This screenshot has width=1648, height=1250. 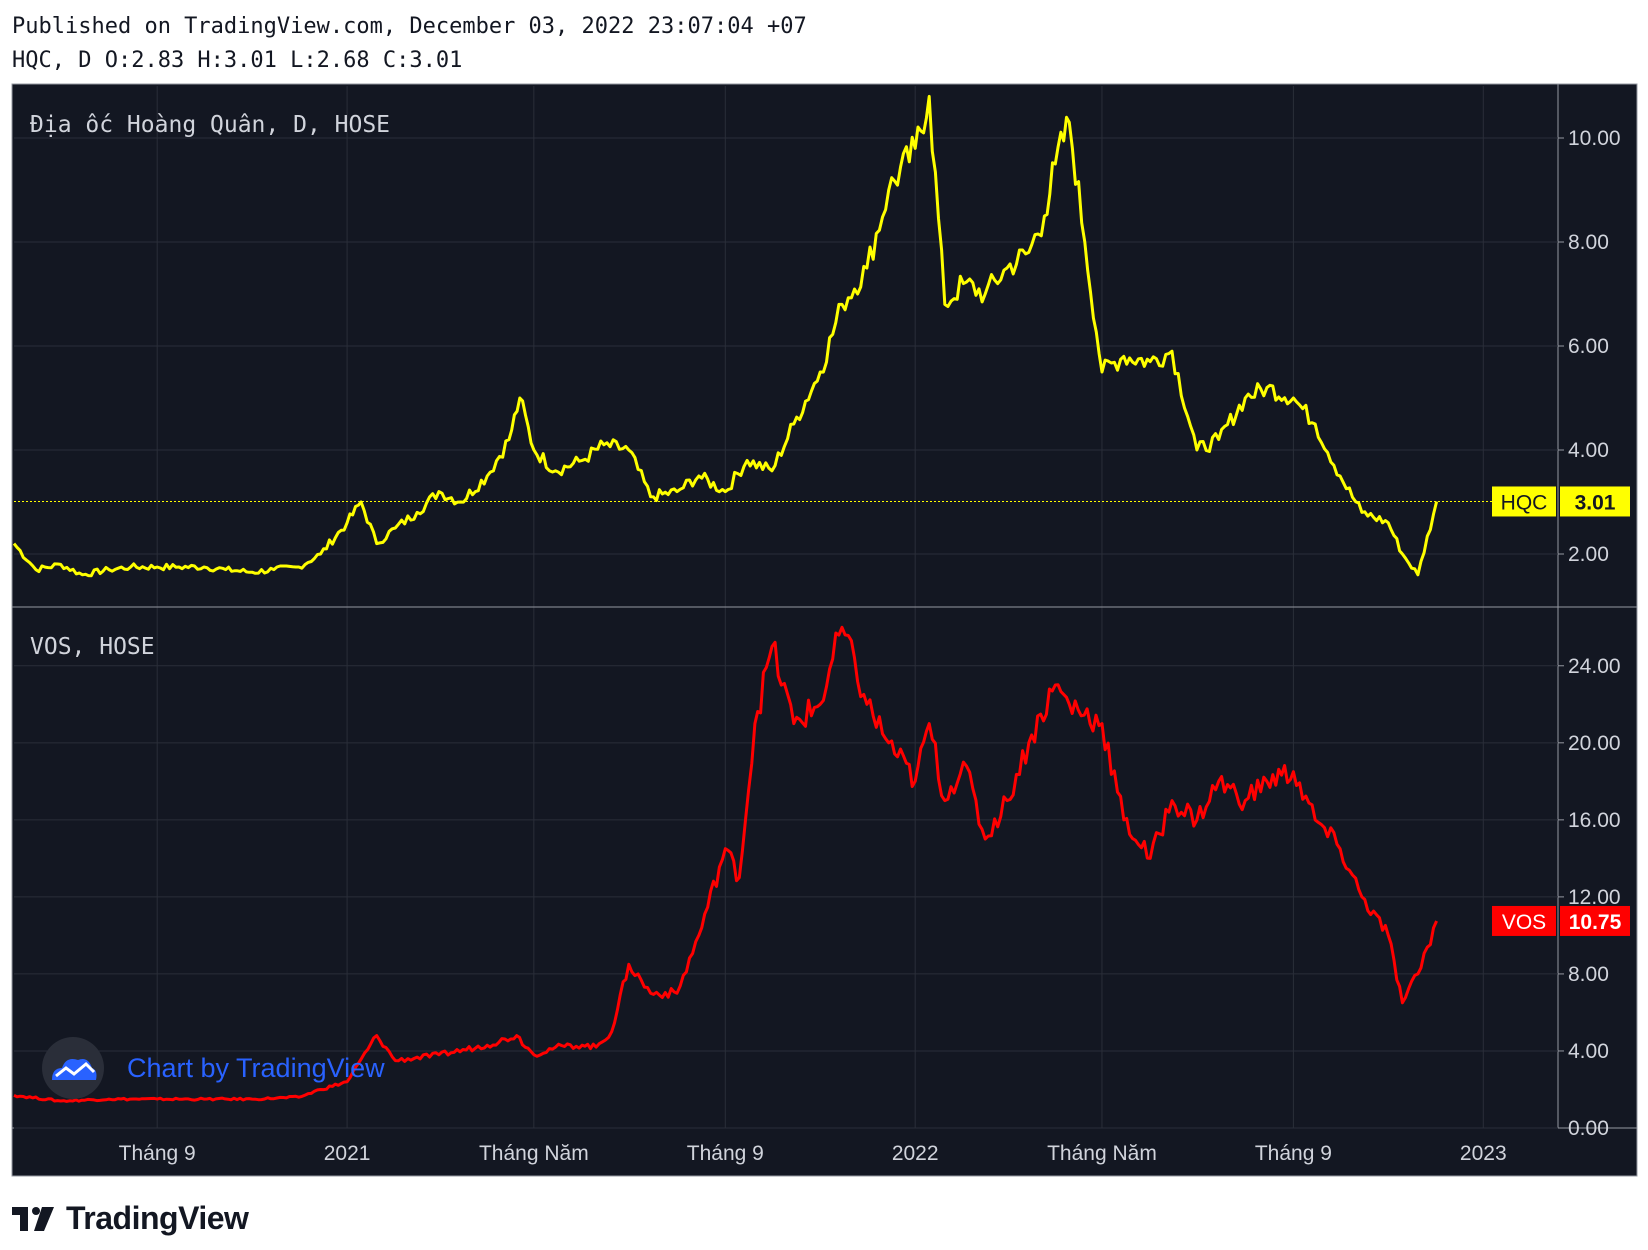 I want to click on footer-logo-text: TradingView, so click(x=157, y=1218).